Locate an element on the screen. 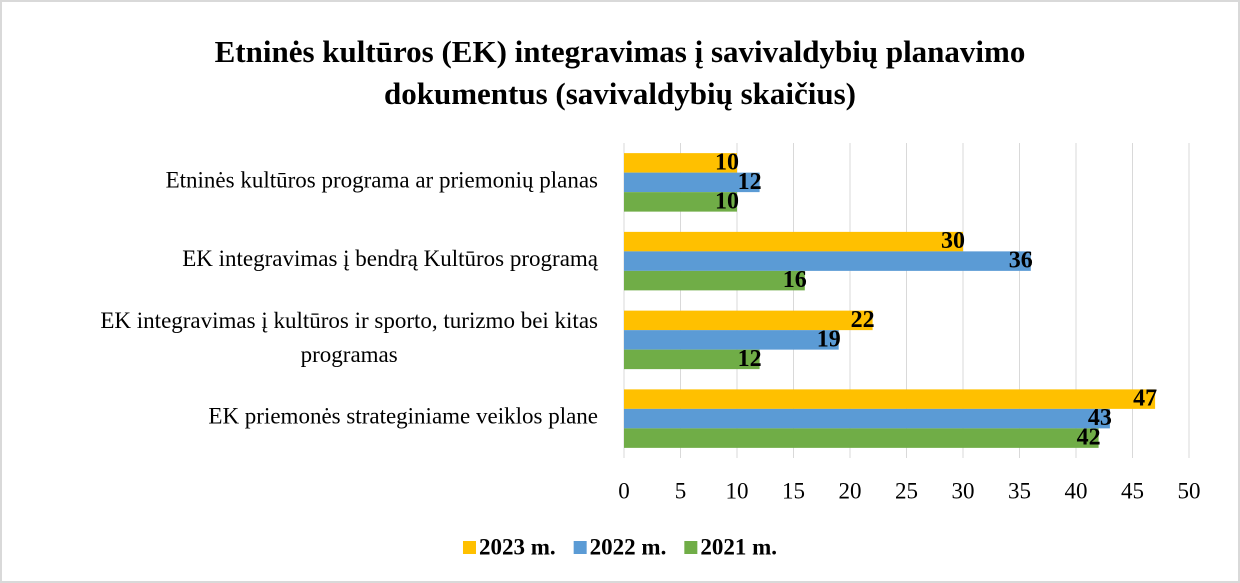  data-label: 19 is located at coordinates (829, 339).